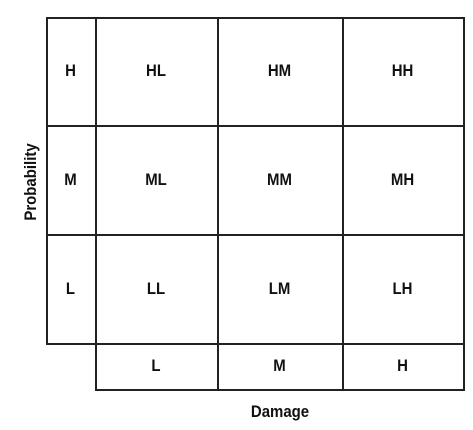  Describe the element at coordinates (218, 203) in the screenshot. I see `grid-line-col1` at that location.